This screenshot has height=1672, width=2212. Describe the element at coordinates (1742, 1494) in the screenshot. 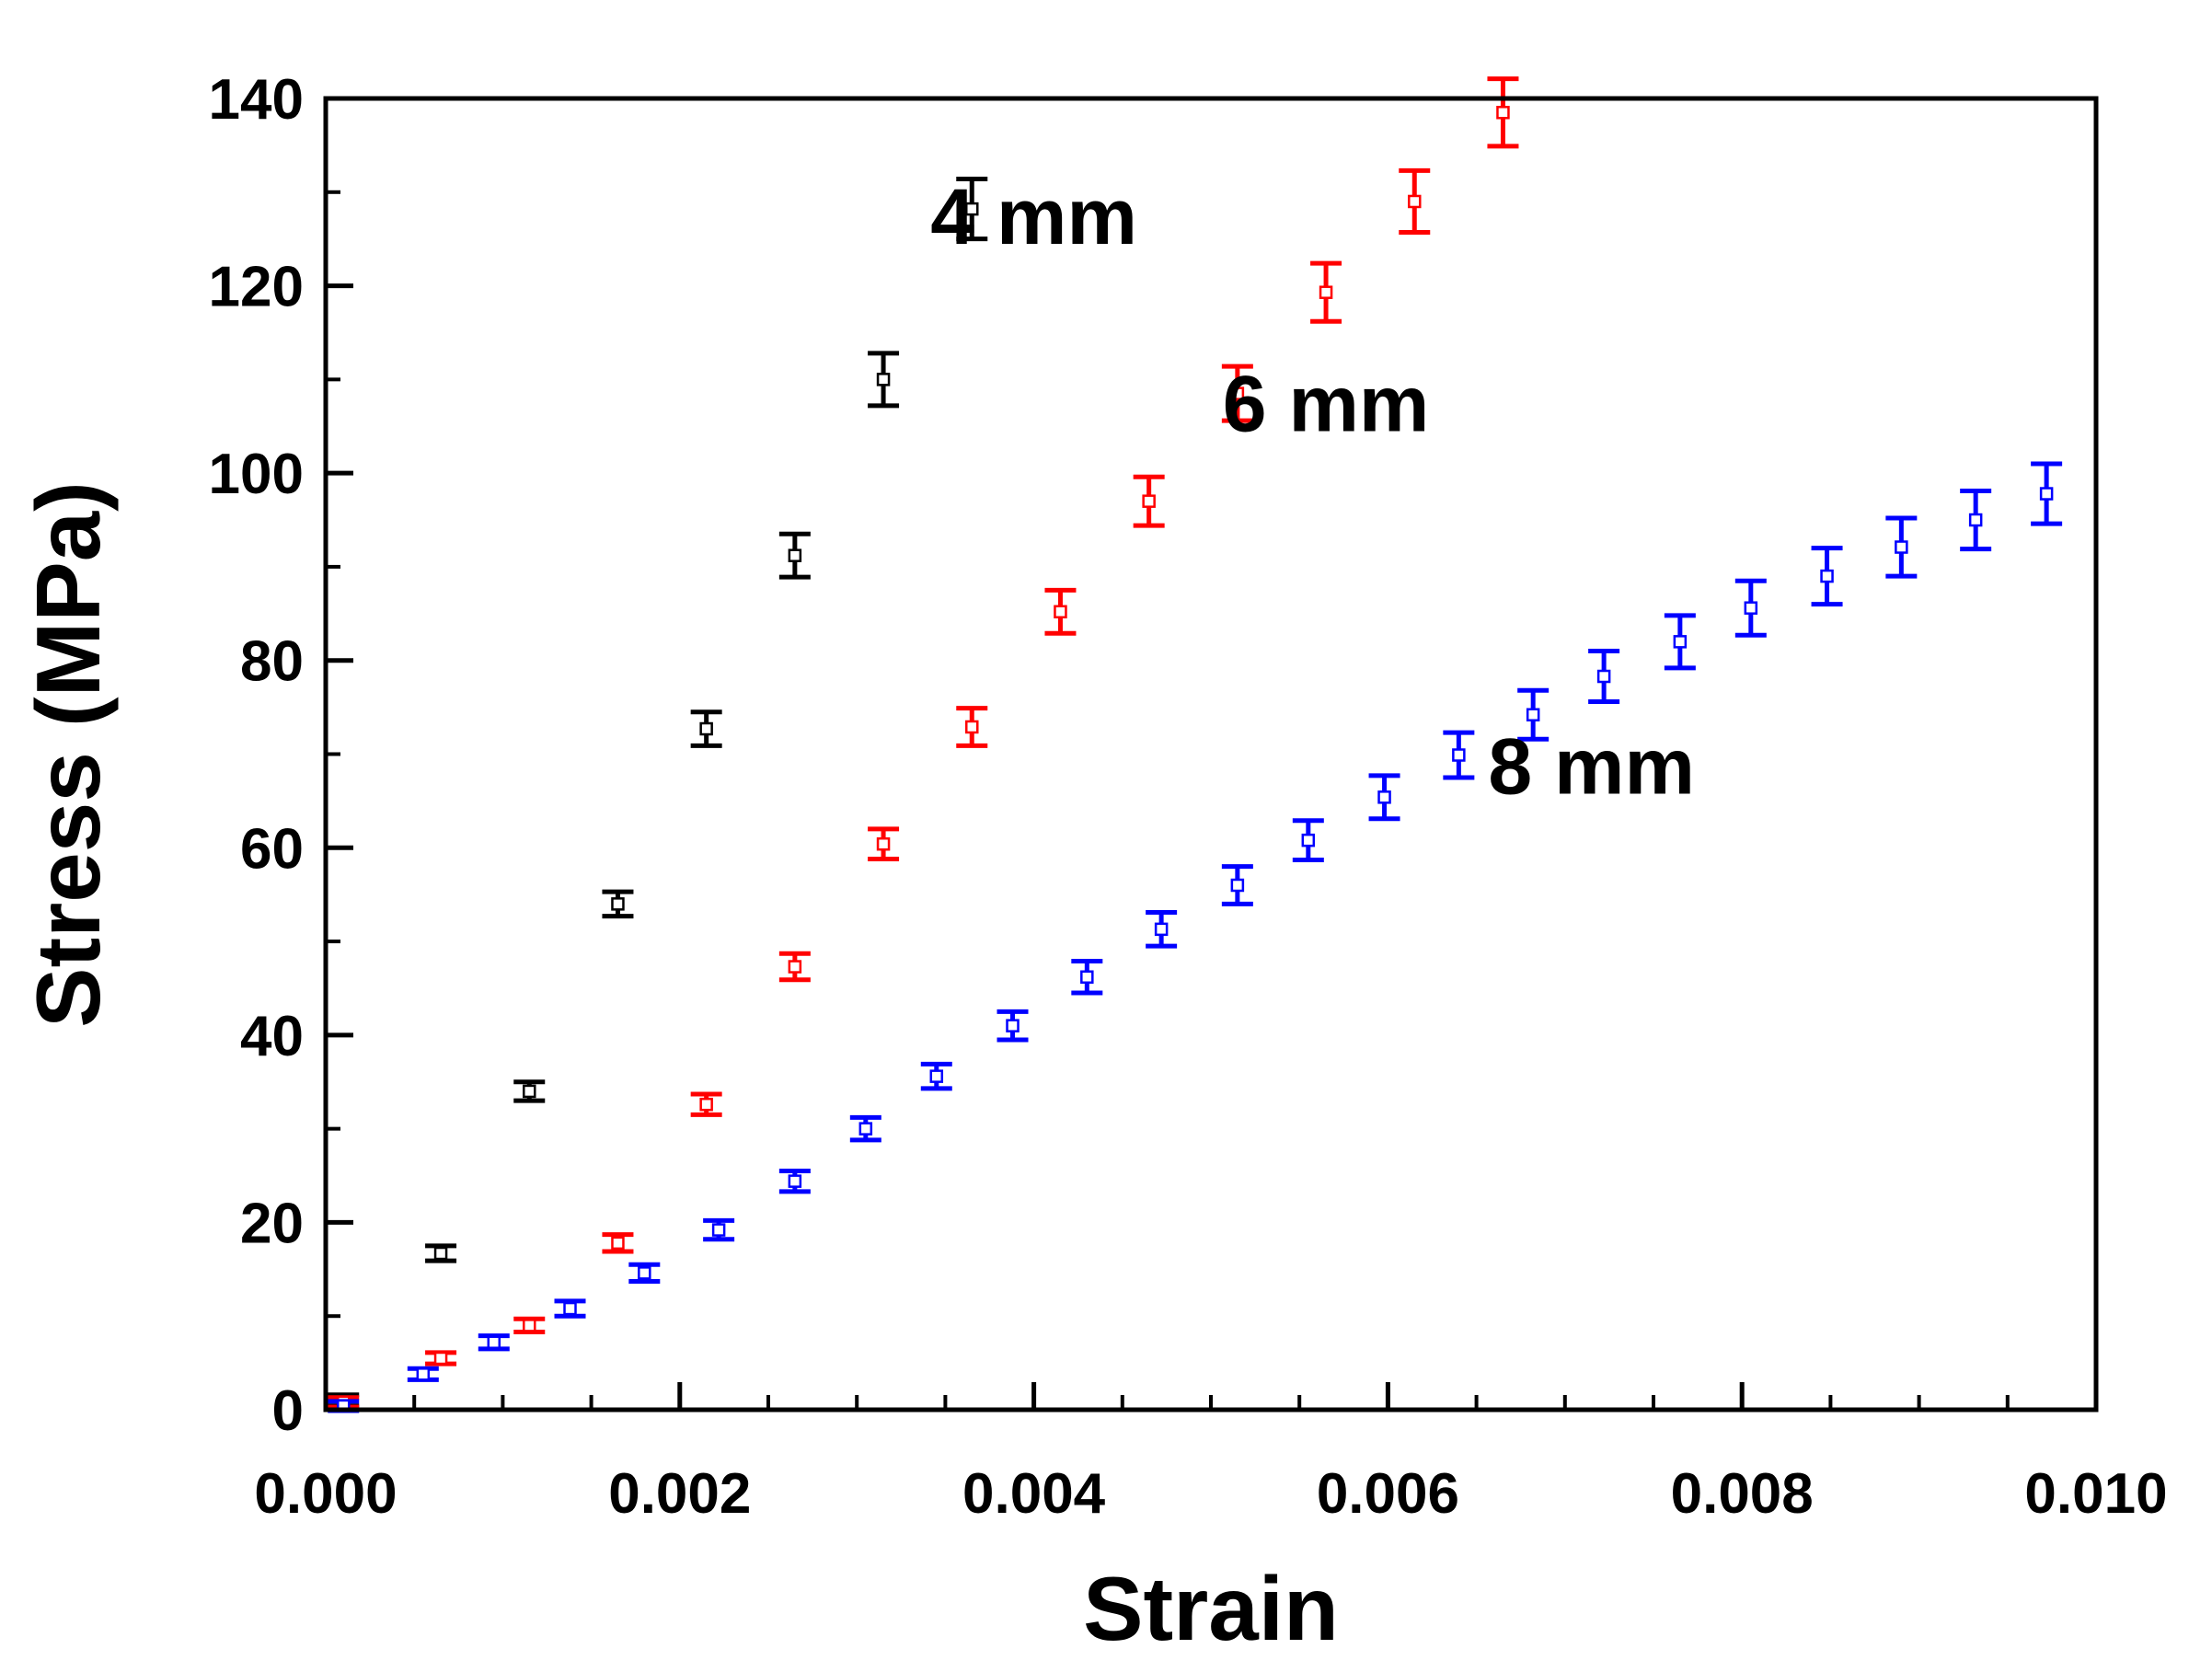

I see `x-tick-label: 0.008` at that location.